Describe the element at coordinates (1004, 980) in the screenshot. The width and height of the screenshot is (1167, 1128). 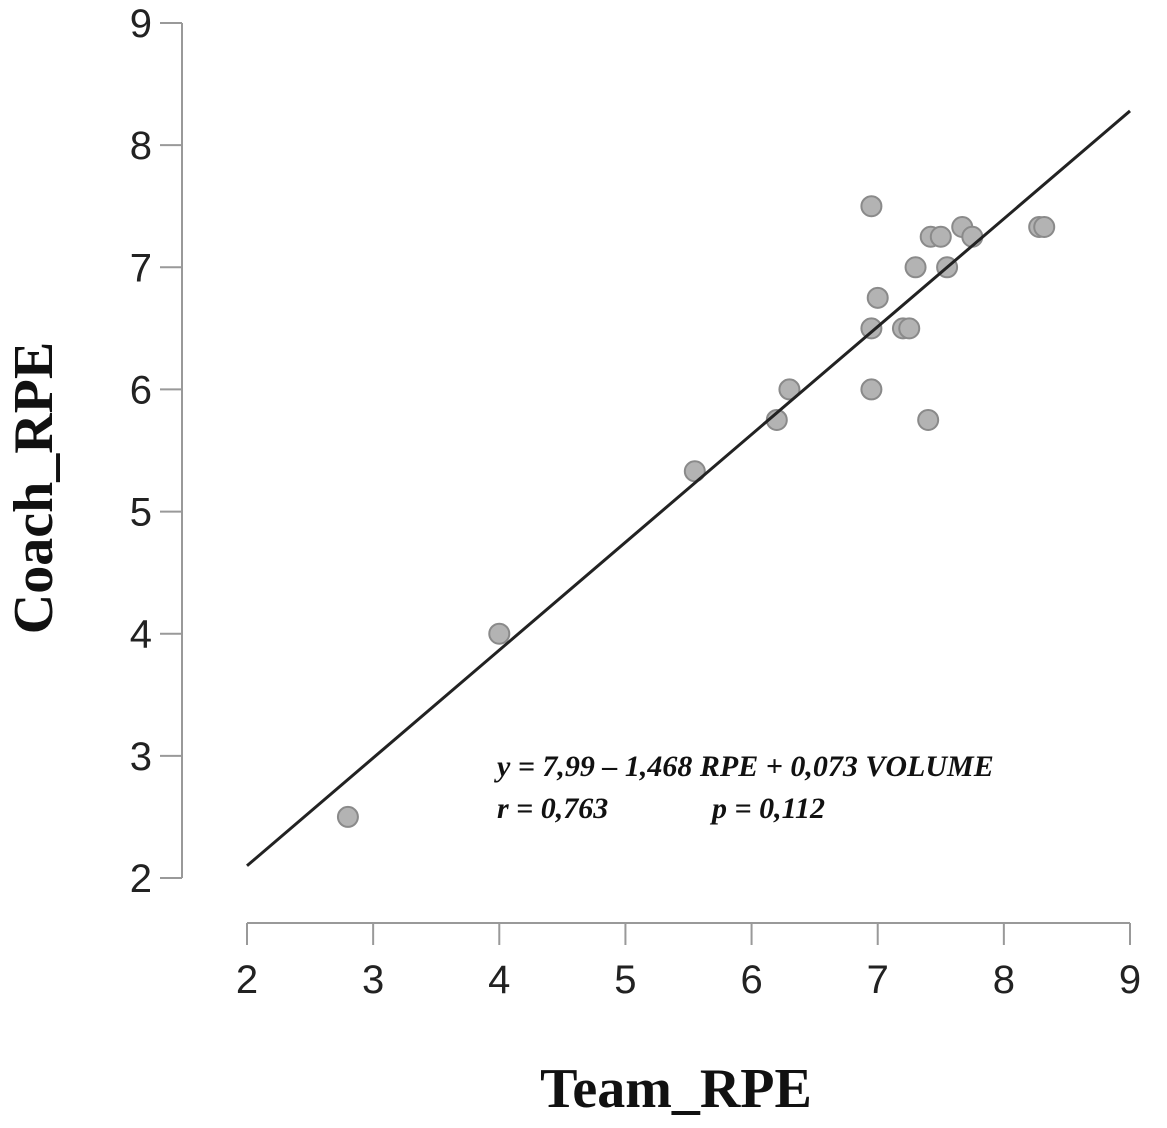
I see `x-tick-label: 8` at that location.